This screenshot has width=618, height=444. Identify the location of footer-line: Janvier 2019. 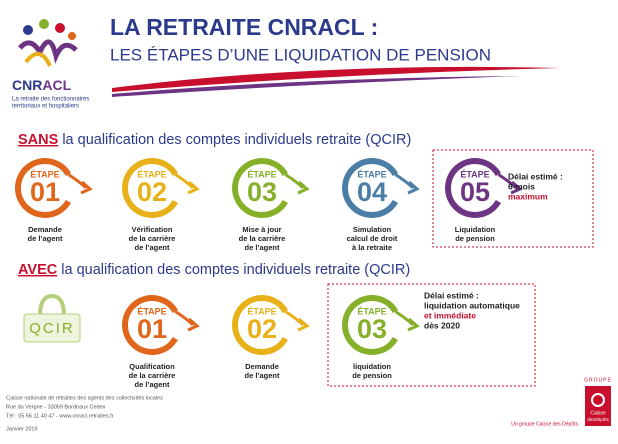
(22, 429).